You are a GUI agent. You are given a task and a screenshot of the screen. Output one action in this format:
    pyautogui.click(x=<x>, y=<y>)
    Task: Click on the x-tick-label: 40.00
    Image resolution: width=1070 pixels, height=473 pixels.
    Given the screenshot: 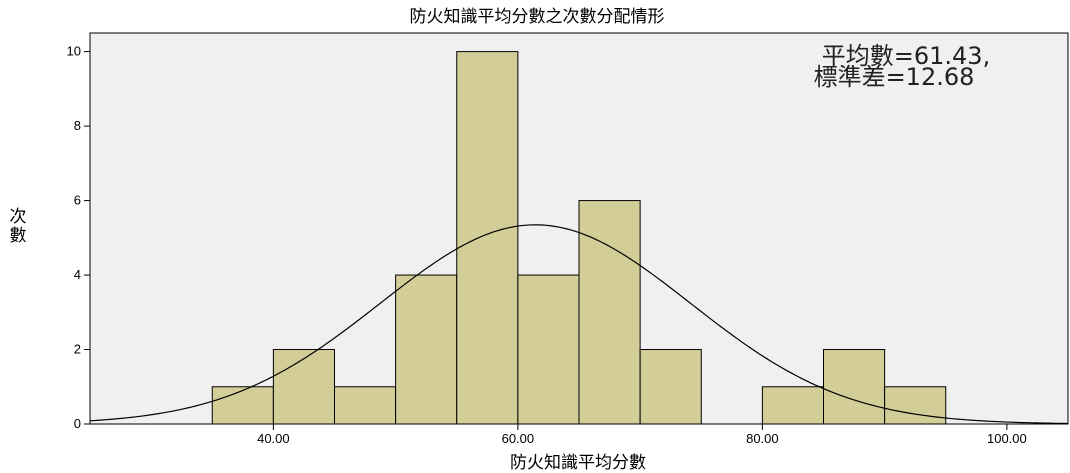 What is the action you would take?
    pyautogui.click(x=273, y=438)
    